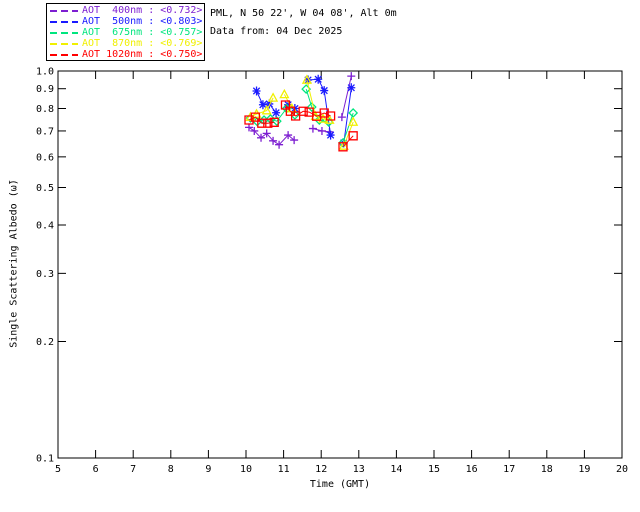 The width and height of the screenshot is (640, 512). What do you see at coordinates (396, 469) in the screenshot?
I see `x-tick-label: 14` at bounding box center [396, 469].